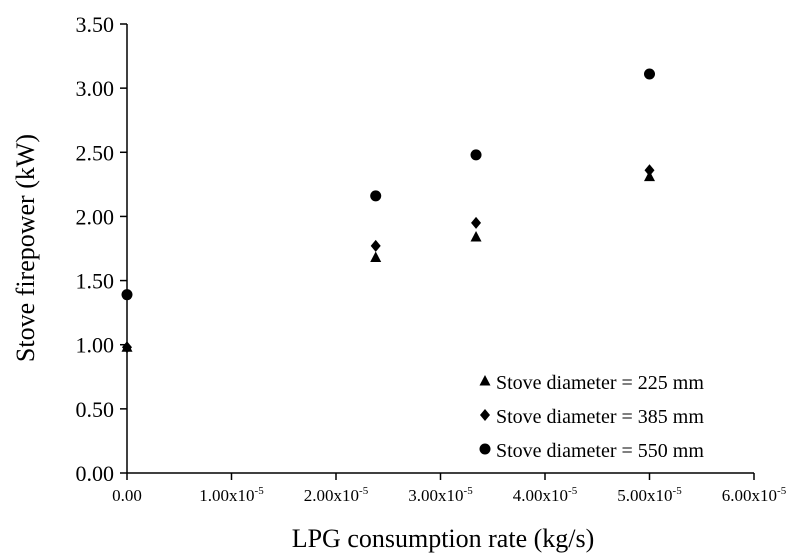 The image size is (801, 560). Describe the element at coordinates (443, 538) in the screenshot. I see `x-axis-title: LPG consumption rate (kg/s)` at that location.